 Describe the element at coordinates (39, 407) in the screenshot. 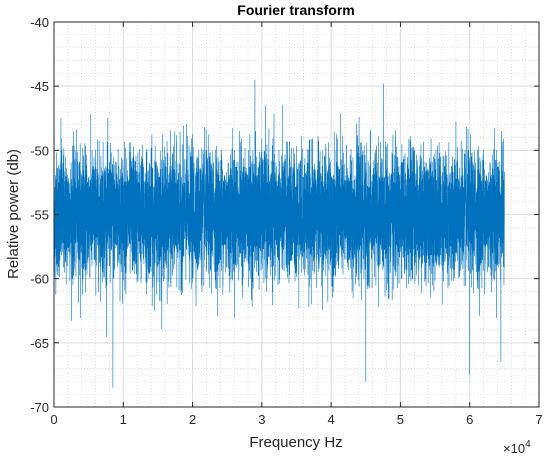

I see `y-tick-label: -70` at that location.